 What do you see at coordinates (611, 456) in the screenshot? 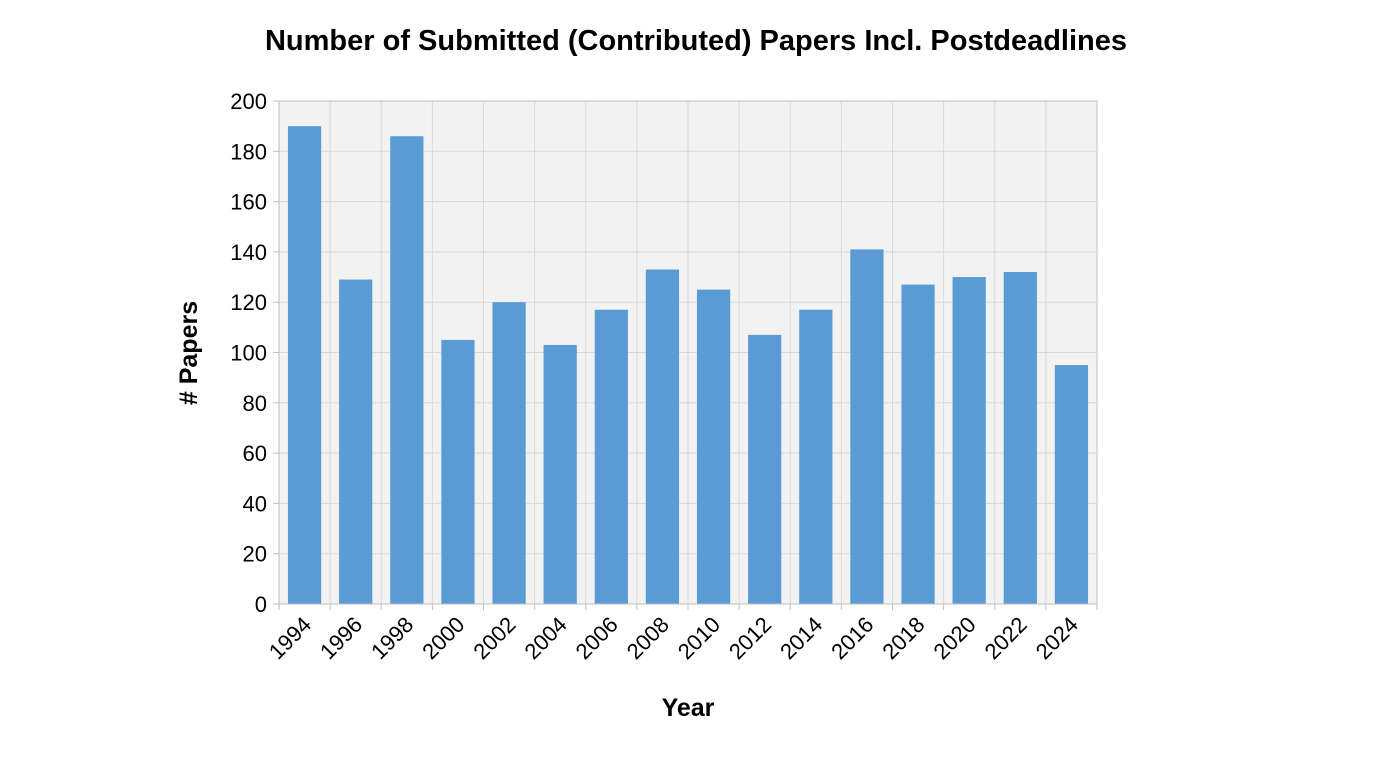
I see `bar-2006` at bounding box center [611, 456].